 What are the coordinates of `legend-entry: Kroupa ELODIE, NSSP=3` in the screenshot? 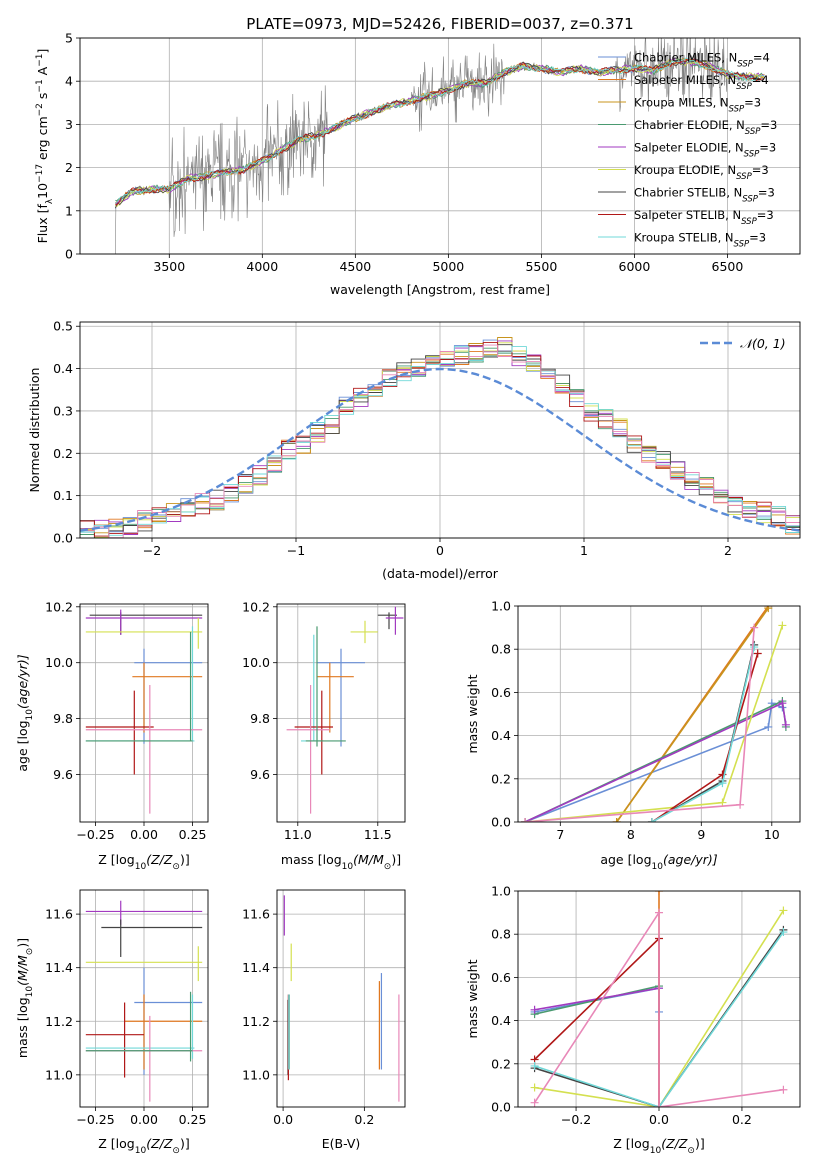 It's located at (701, 172).